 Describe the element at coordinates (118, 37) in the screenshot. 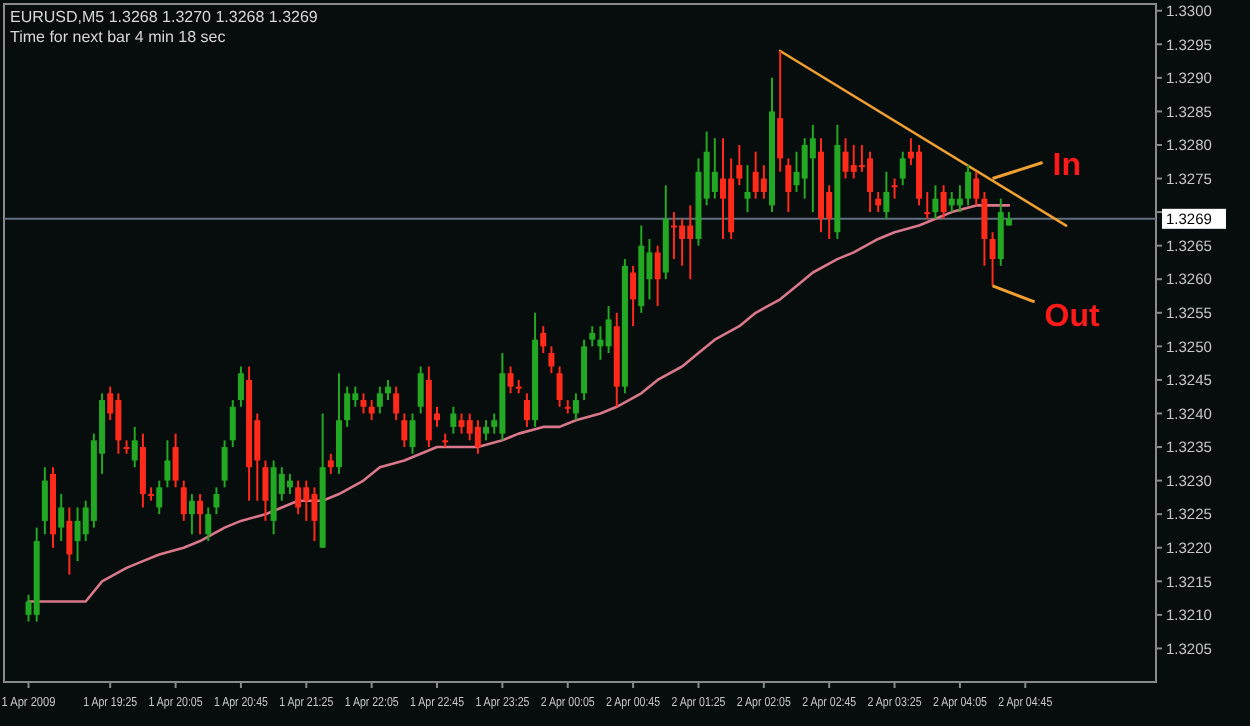

I see `text: Time for next bar 4 min 18 sec` at that location.